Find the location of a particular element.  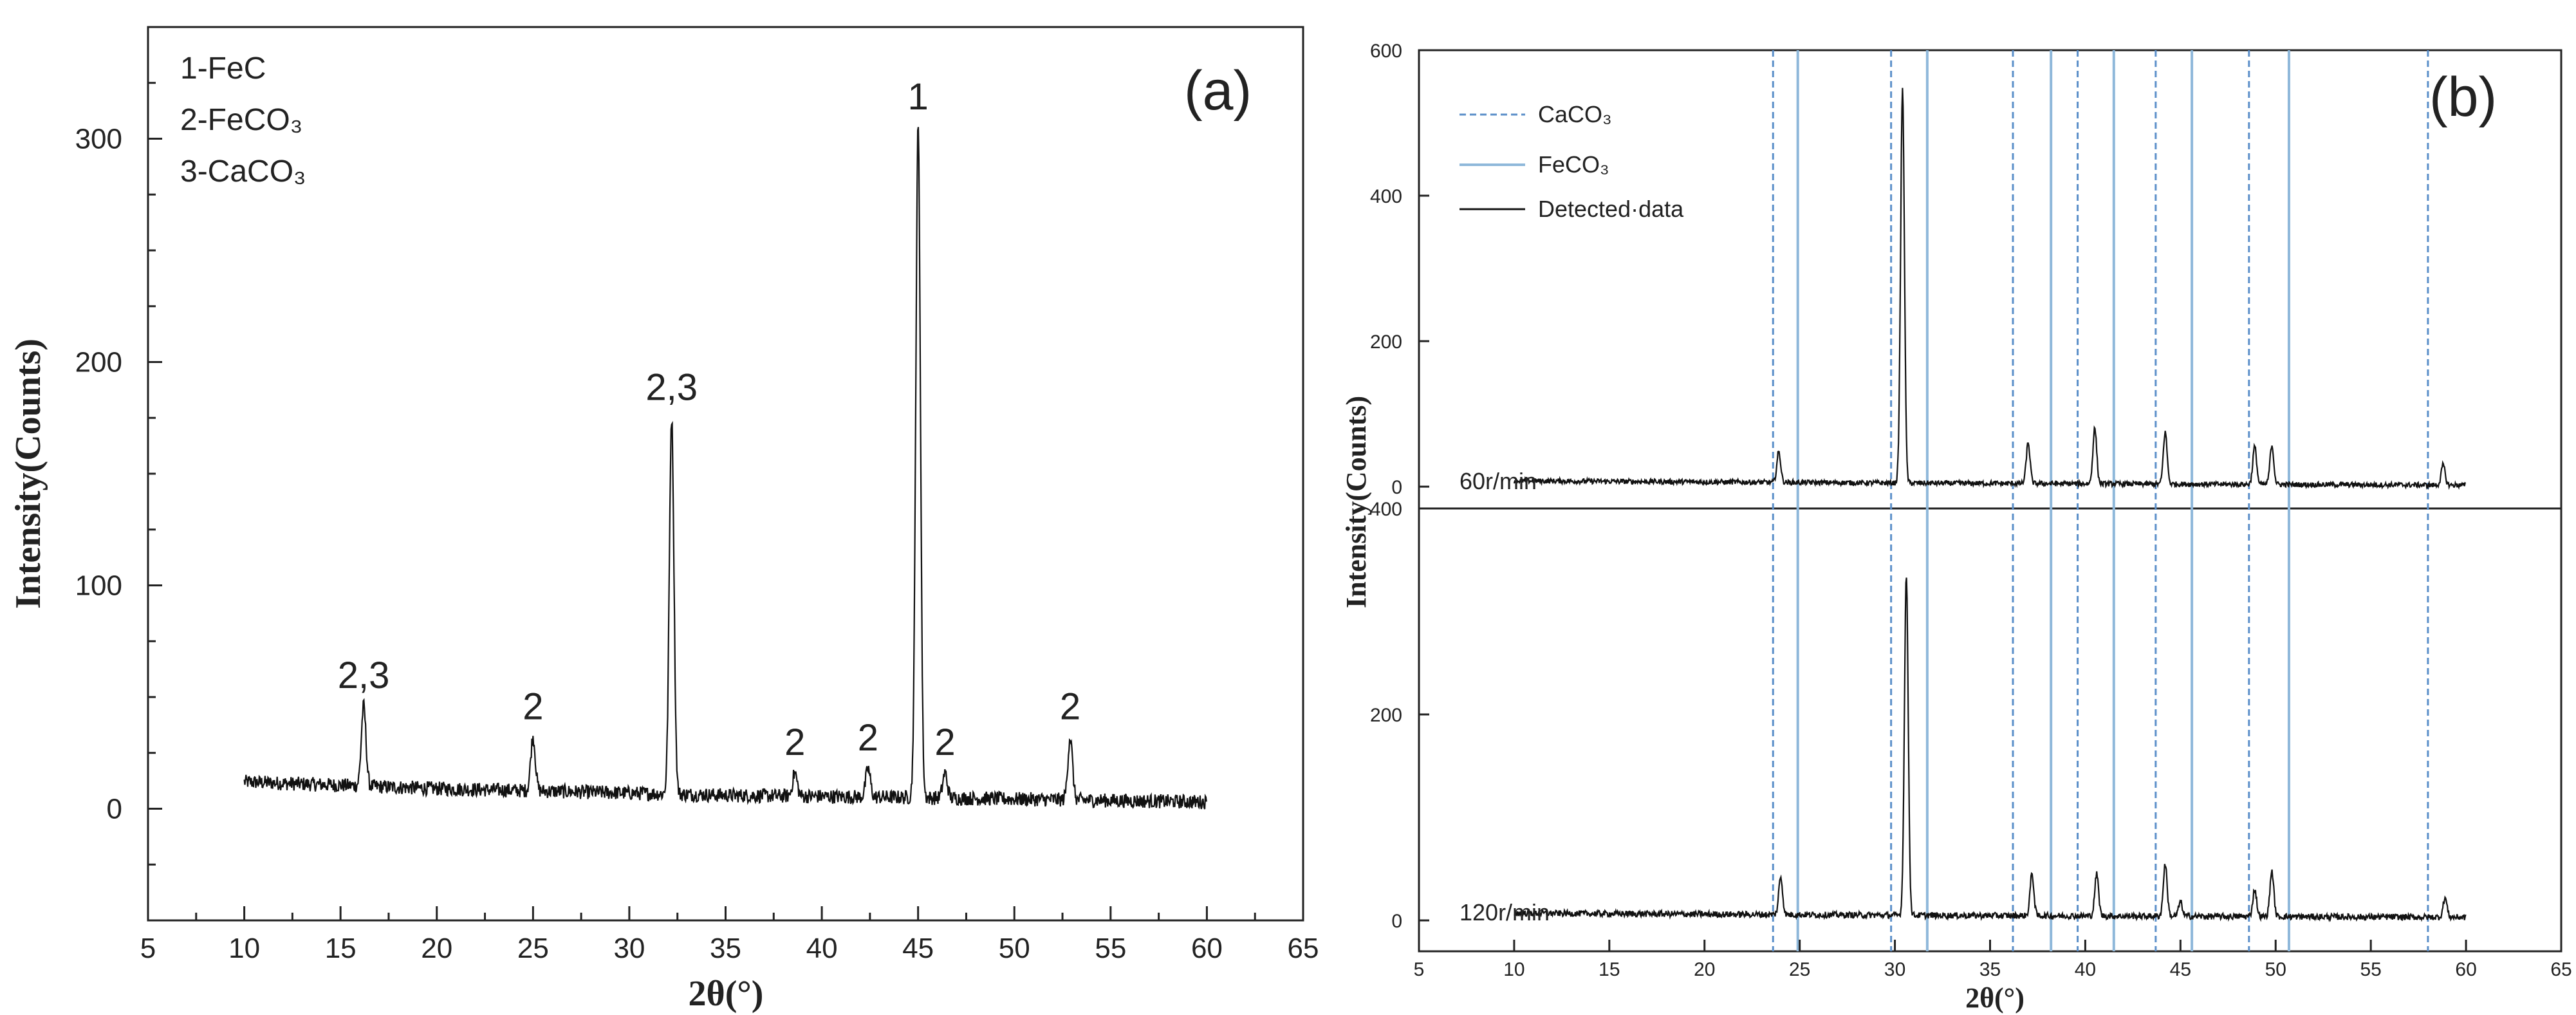

panel-a-x-tick-label: 35 is located at coordinates (725, 948).